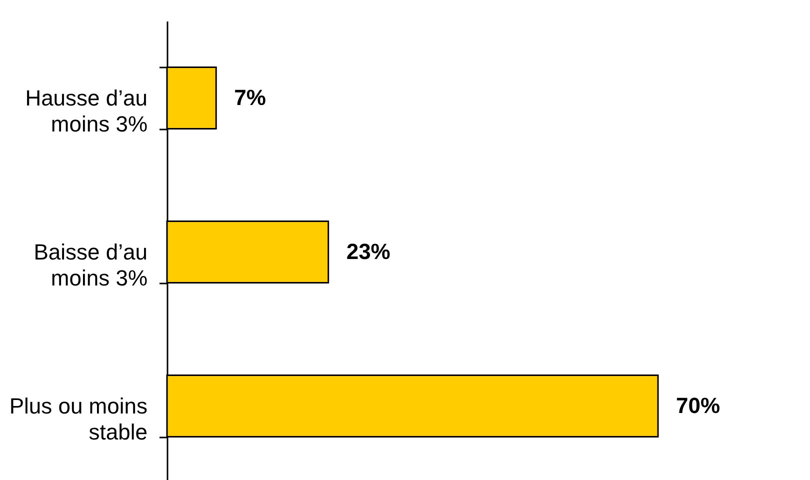  Describe the element at coordinates (698, 405) in the screenshot. I see `data-label: 70%` at that location.